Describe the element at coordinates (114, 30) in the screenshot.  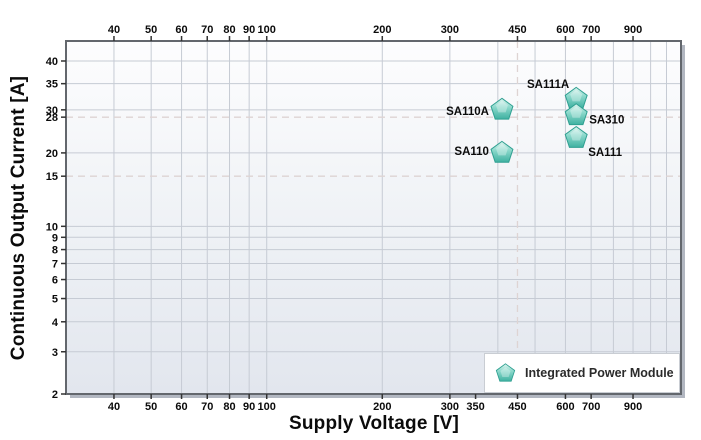
I see `x-tick-top-label: 40` at that location.